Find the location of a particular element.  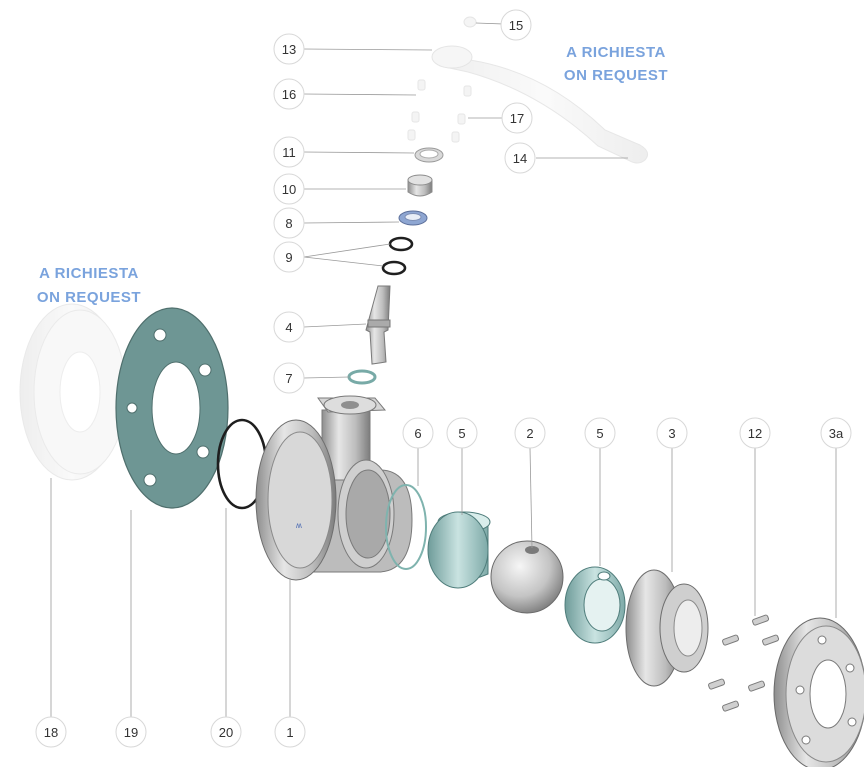

callout-3: 3 is located at coordinates (672, 433).